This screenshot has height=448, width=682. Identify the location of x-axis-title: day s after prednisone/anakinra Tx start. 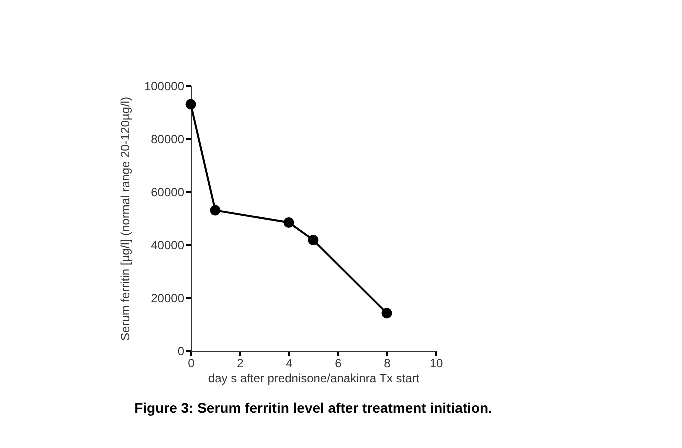
(314, 379).